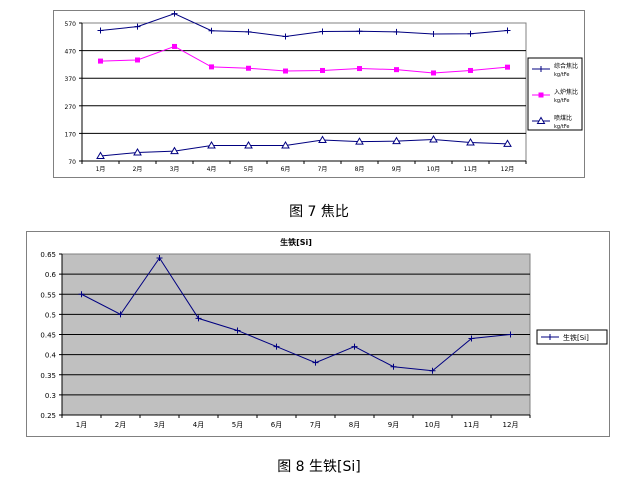 The image size is (638, 477). I want to click on y-tick-label: 0.3, so click(50, 396).